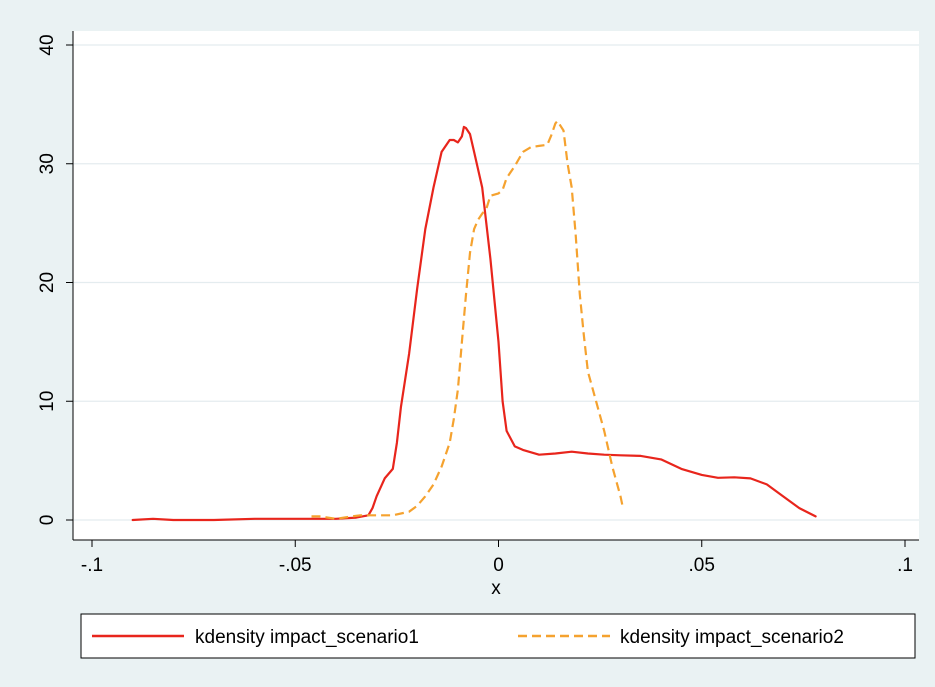 This screenshot has width=935, height=687. I want to click on y-tick-label-3: 30, so click(47, 163).